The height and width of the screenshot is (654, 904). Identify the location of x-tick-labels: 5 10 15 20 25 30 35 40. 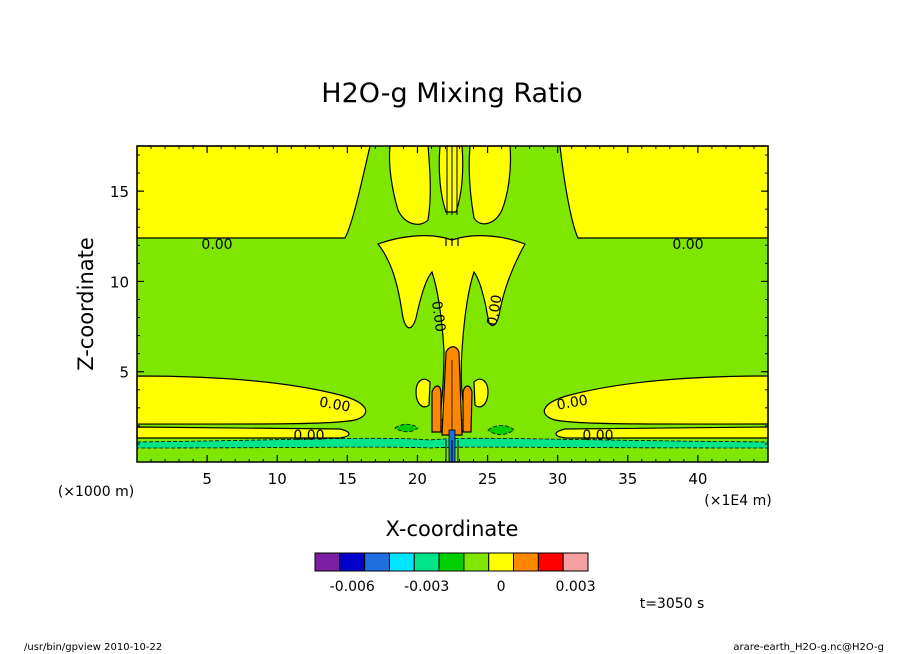
(454, 479).